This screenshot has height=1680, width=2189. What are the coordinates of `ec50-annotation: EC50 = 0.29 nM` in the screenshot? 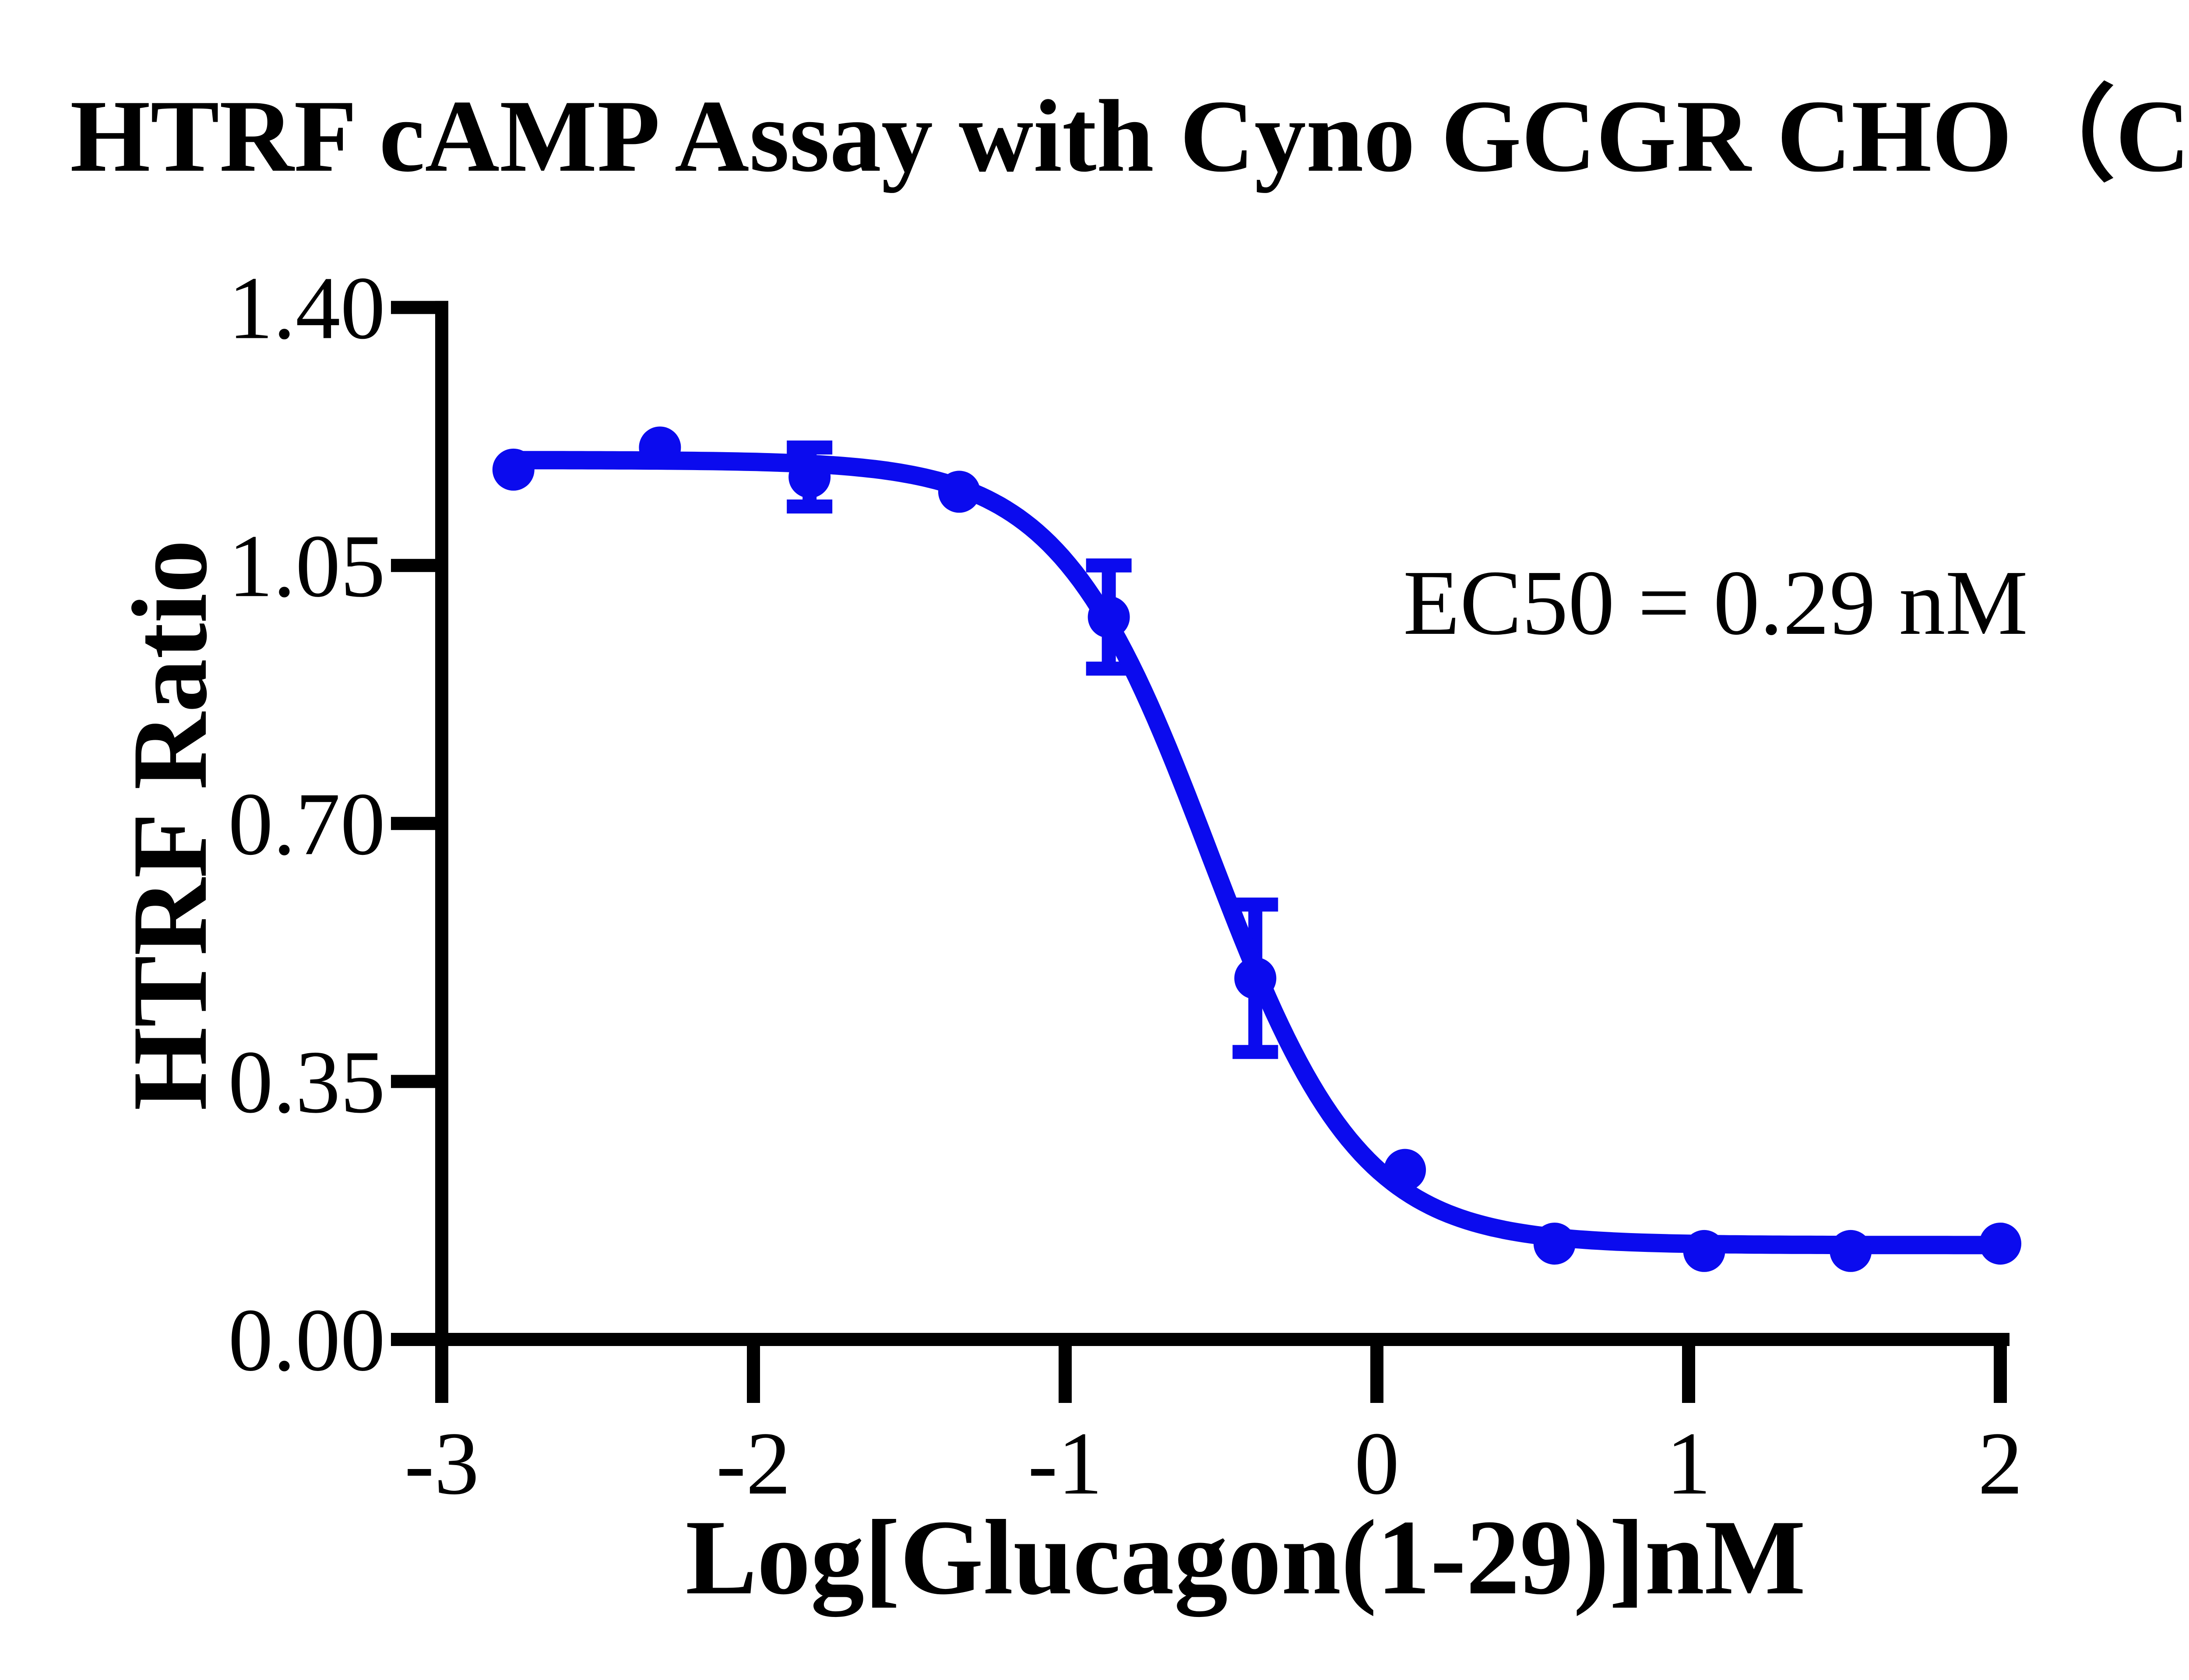 It's located at (1716, 602).